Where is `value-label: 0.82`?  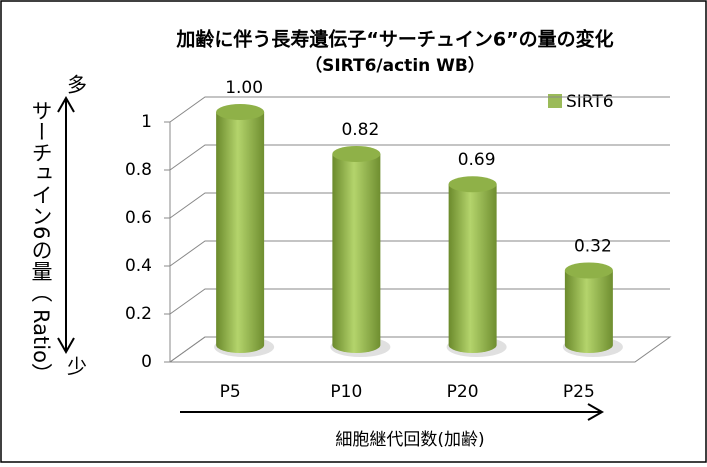 value-label: 0.82 is located at coordinates (360, 130).